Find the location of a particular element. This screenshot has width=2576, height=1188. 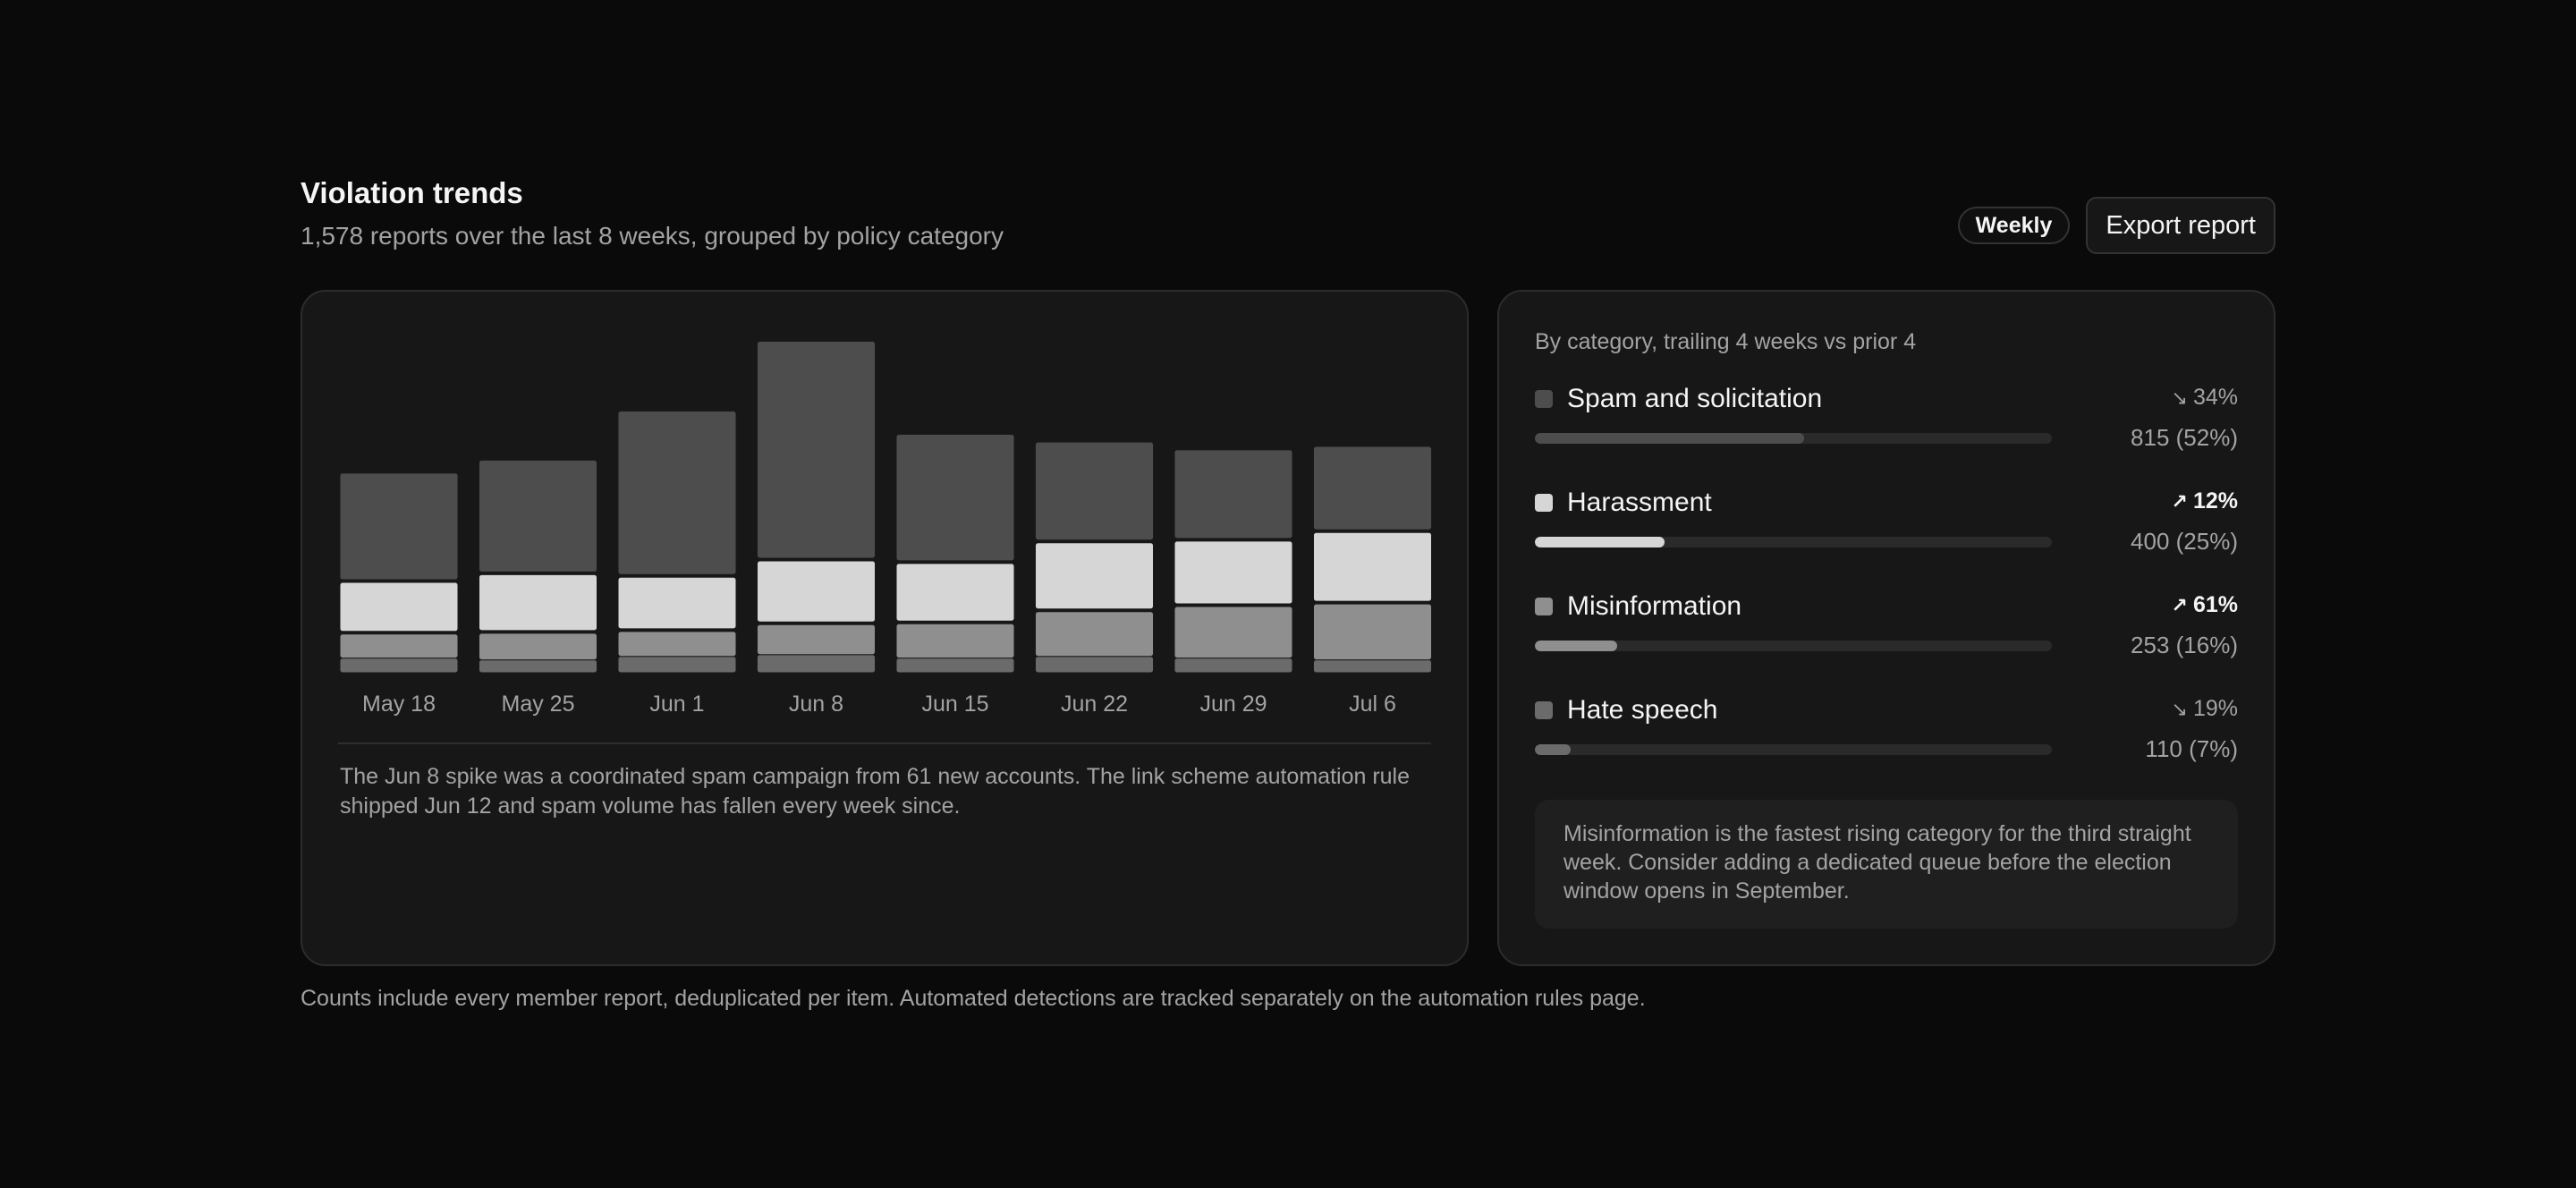

x-tick-label: Jun 29 is located at coordinates (1233, 704).